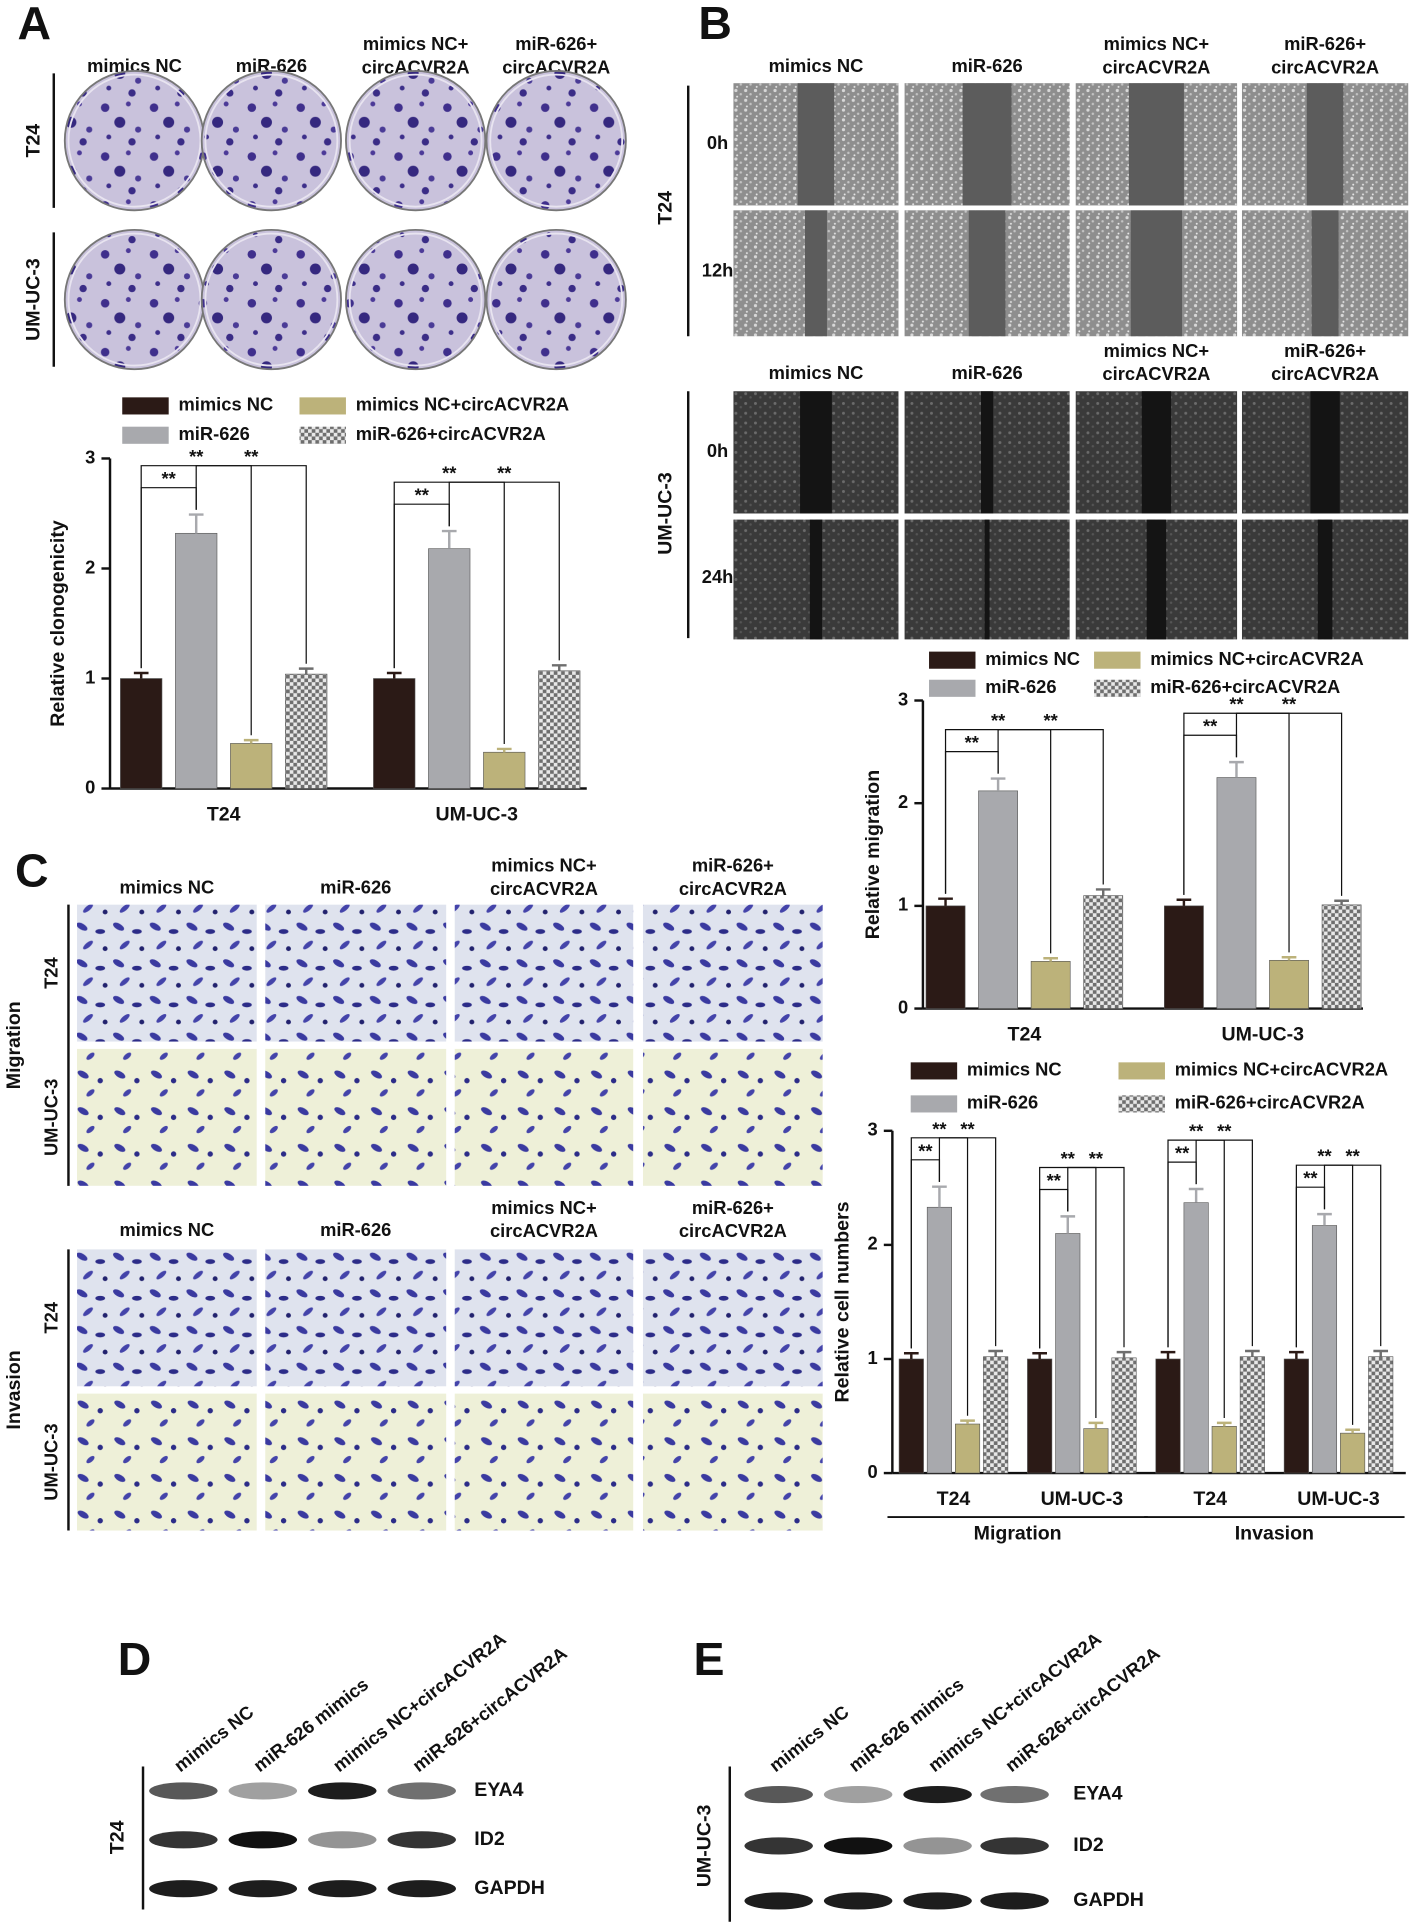  I want to click on label: miR-626+circACVR2A, so click(1082, 1709).